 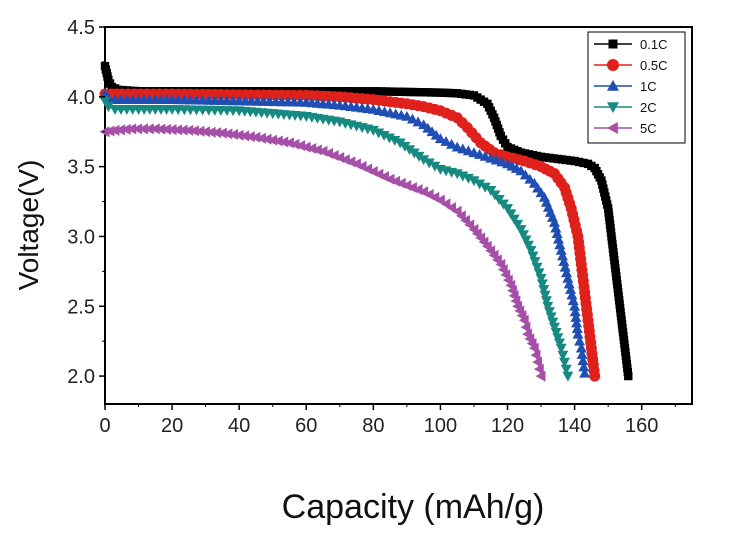 What do you see at coordinates (574, 426) in the screenshot?
I see `x-tick-label: 140` at bounding box center [574, 426].